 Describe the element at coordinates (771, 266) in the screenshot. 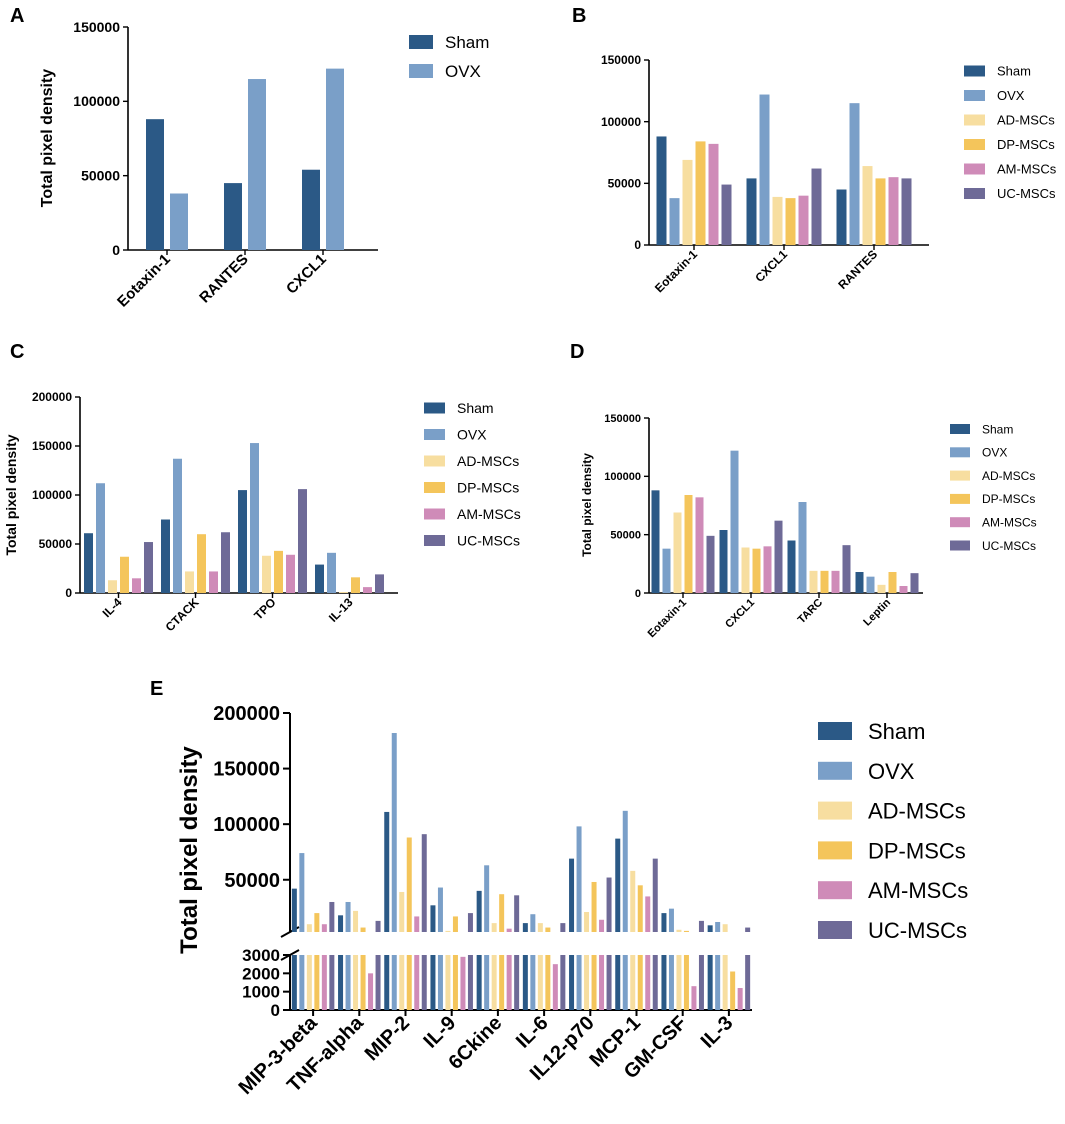

I see `x-tick-label: CXCL1` at that location.